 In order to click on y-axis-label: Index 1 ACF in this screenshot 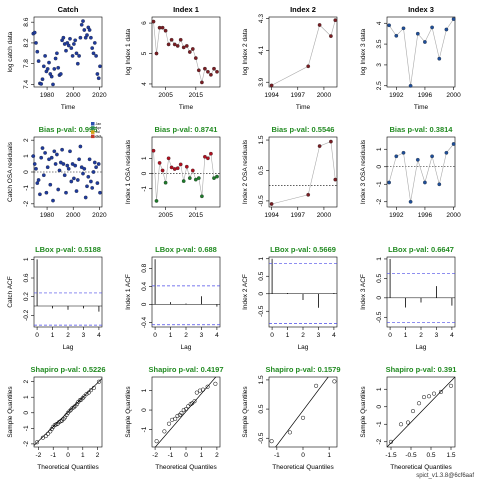, I will do `click(128, 292)`.